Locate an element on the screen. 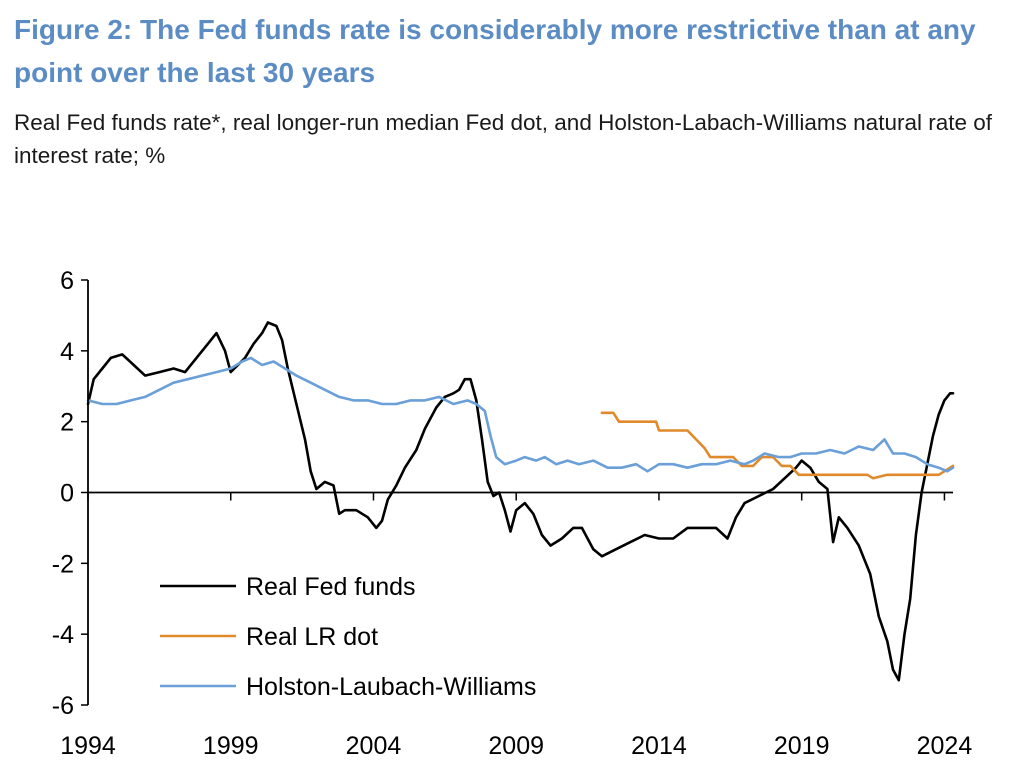 The height and width of the screenshot is (773, 1022). legend-label: Real Fed funds is located at coordinates (331, 587).